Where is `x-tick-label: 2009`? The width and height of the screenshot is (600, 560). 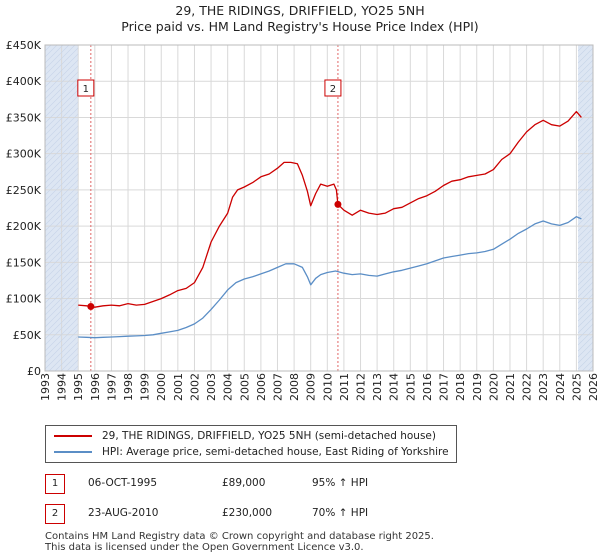 x-tick-label: 2009 is located at coordinates (311, 387).